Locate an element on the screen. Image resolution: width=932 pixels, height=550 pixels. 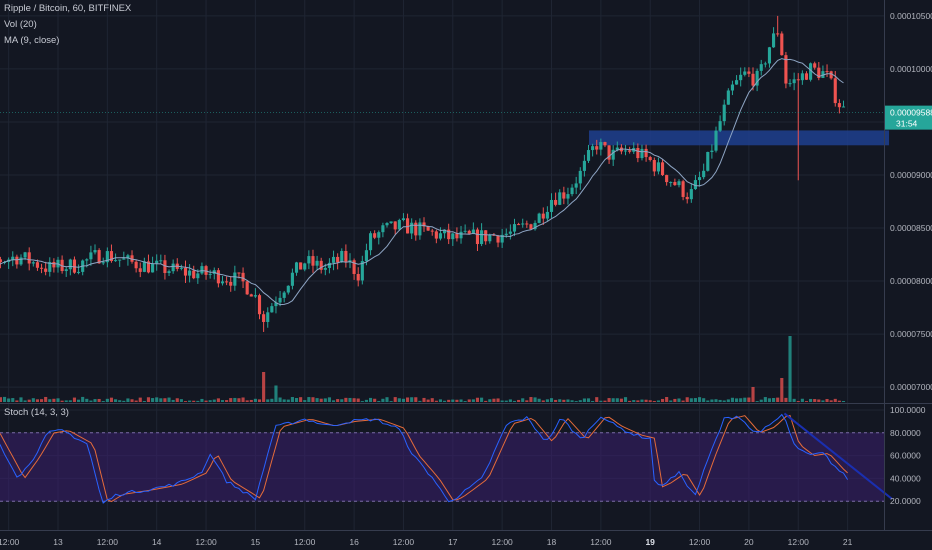
stoch-axis: 100.0000 80.0000 60.0000 40.0000 20.0000 is located at coordinates (908, 455).